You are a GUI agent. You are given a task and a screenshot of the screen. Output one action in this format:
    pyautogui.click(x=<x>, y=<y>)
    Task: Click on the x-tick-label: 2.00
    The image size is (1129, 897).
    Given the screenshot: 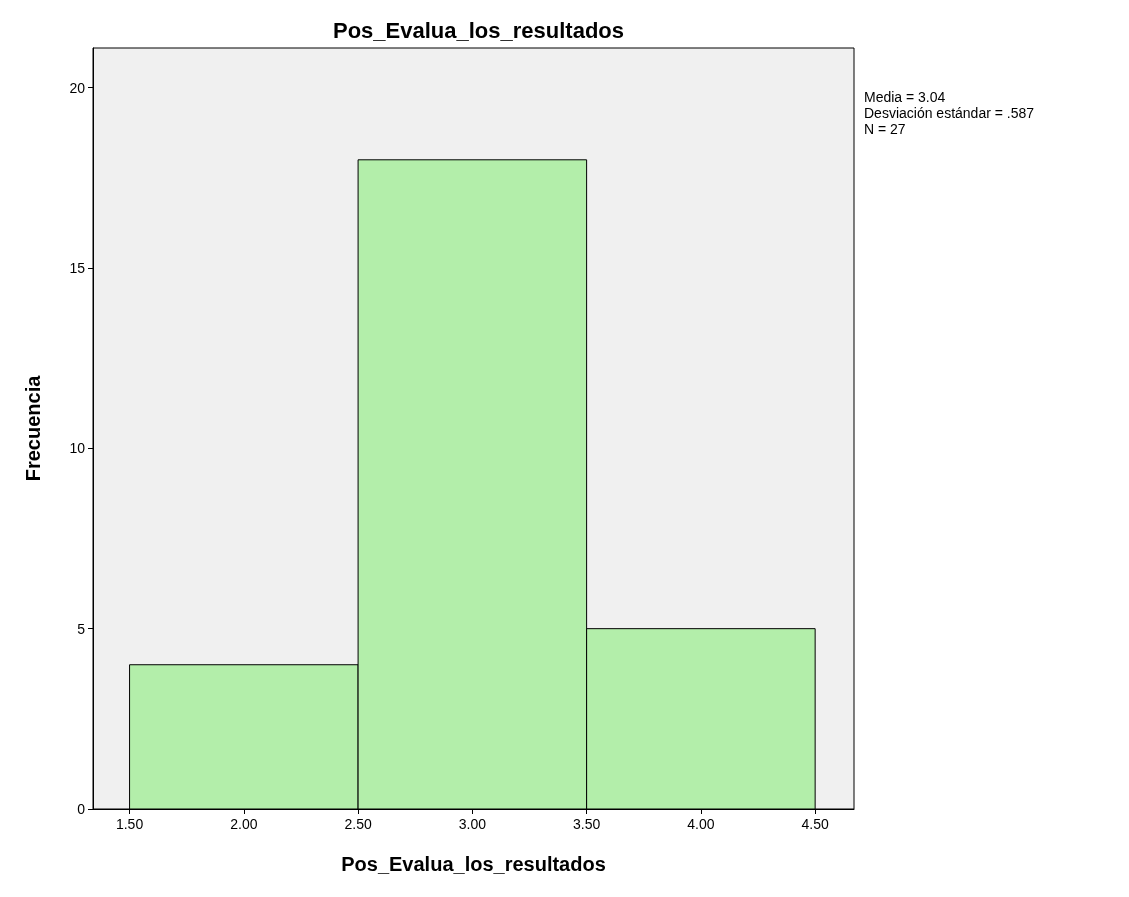 What is the action you would take?
    pyautogui.click(x=244, y=824)
    